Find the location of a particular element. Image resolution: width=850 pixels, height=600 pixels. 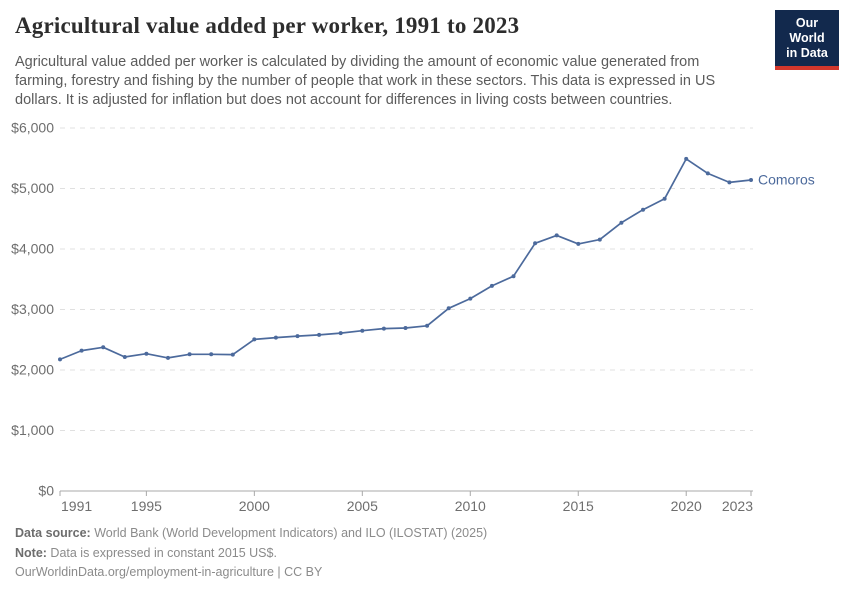

y-axis-tick-label: $6,000 is located at coordinates (32, 128).